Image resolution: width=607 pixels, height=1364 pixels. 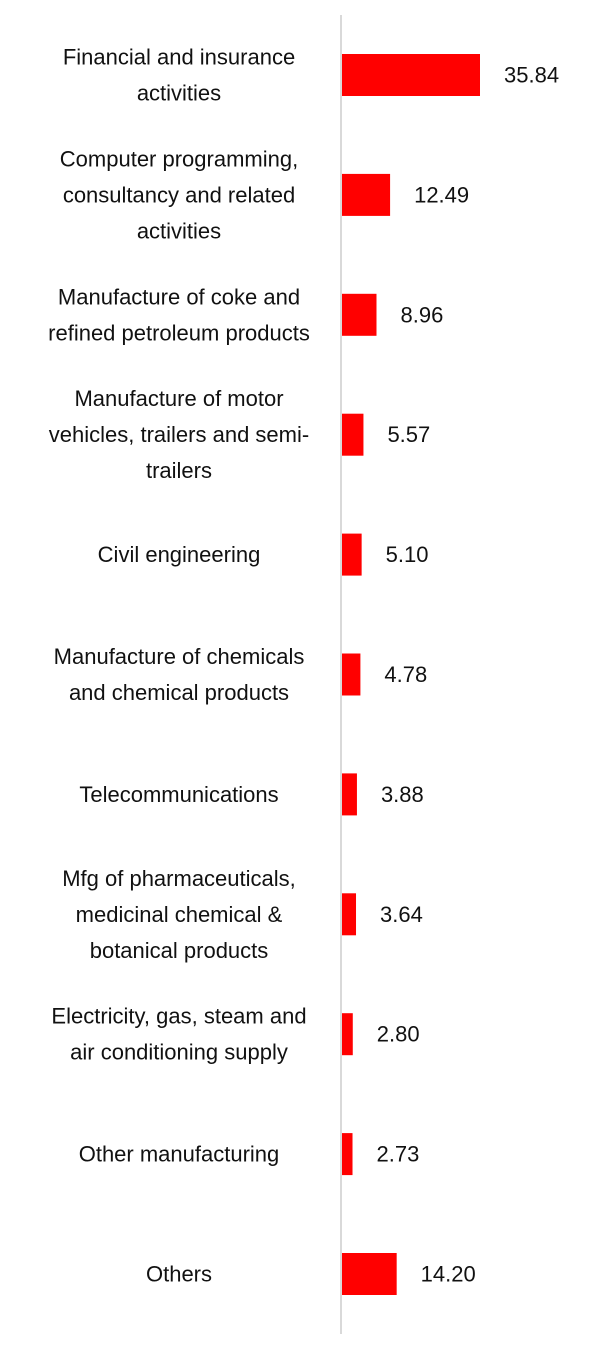 I want to click on category-label: Other manufacturing, so click(x=179, y=1154).